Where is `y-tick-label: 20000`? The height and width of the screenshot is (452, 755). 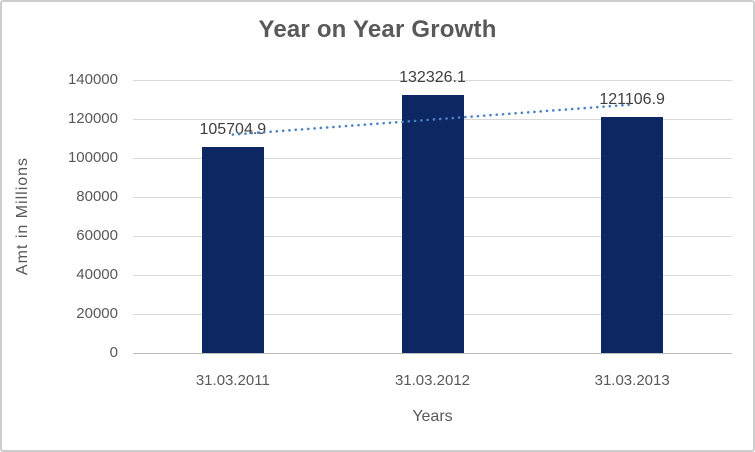
y-tick-label: 20000 is located at coordinates (97, 313).